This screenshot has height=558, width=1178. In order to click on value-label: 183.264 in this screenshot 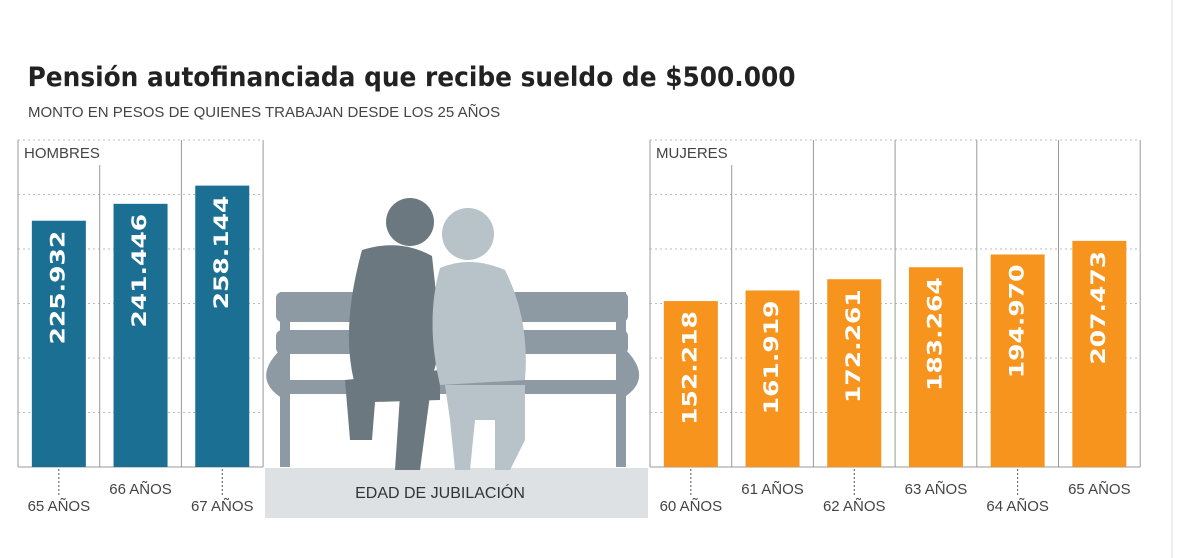, I will do `click(935, 334)`.